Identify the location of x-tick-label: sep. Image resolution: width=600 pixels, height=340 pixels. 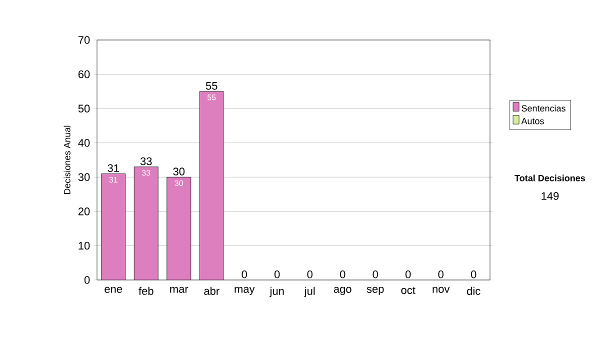
(375, 291).